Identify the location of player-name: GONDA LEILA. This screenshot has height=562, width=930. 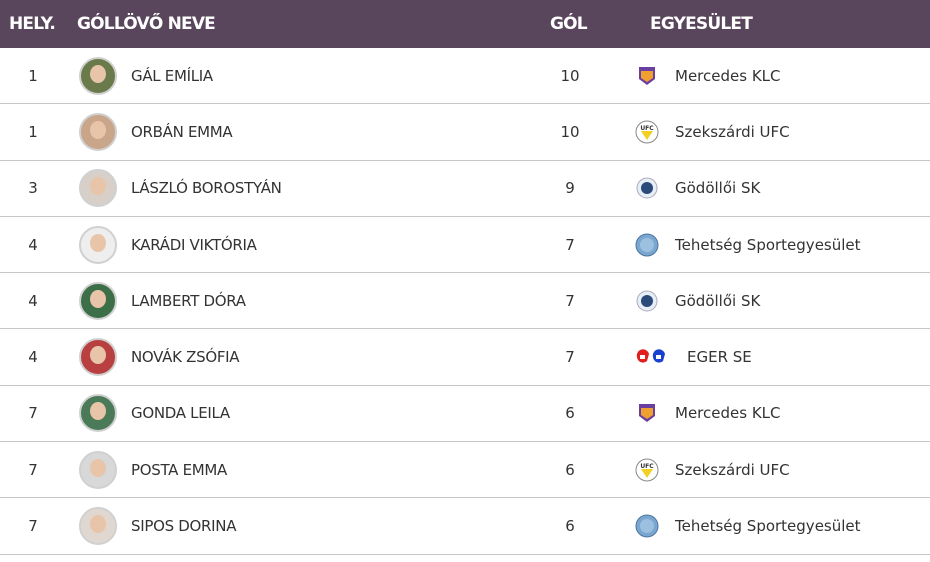
(180, 413).